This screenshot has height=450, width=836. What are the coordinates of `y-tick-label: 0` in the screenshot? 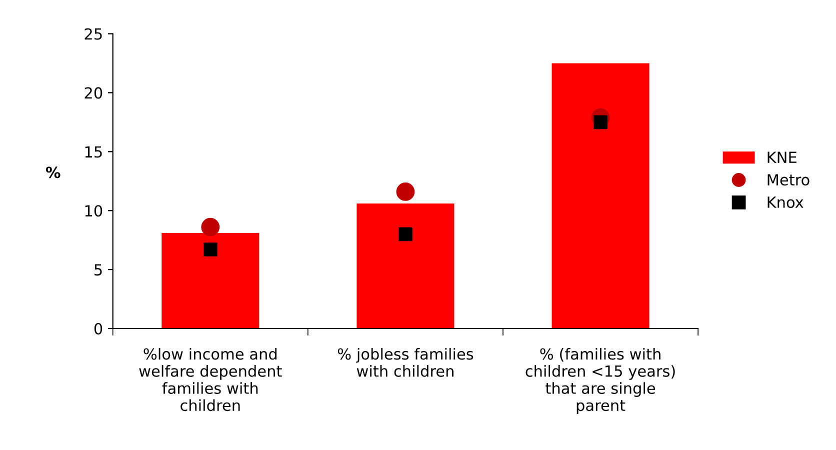 It's located at (98, 328).